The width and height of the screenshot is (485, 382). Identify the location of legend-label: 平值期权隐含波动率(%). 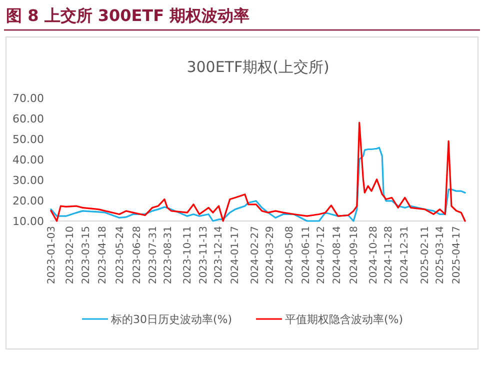
(344, 319).